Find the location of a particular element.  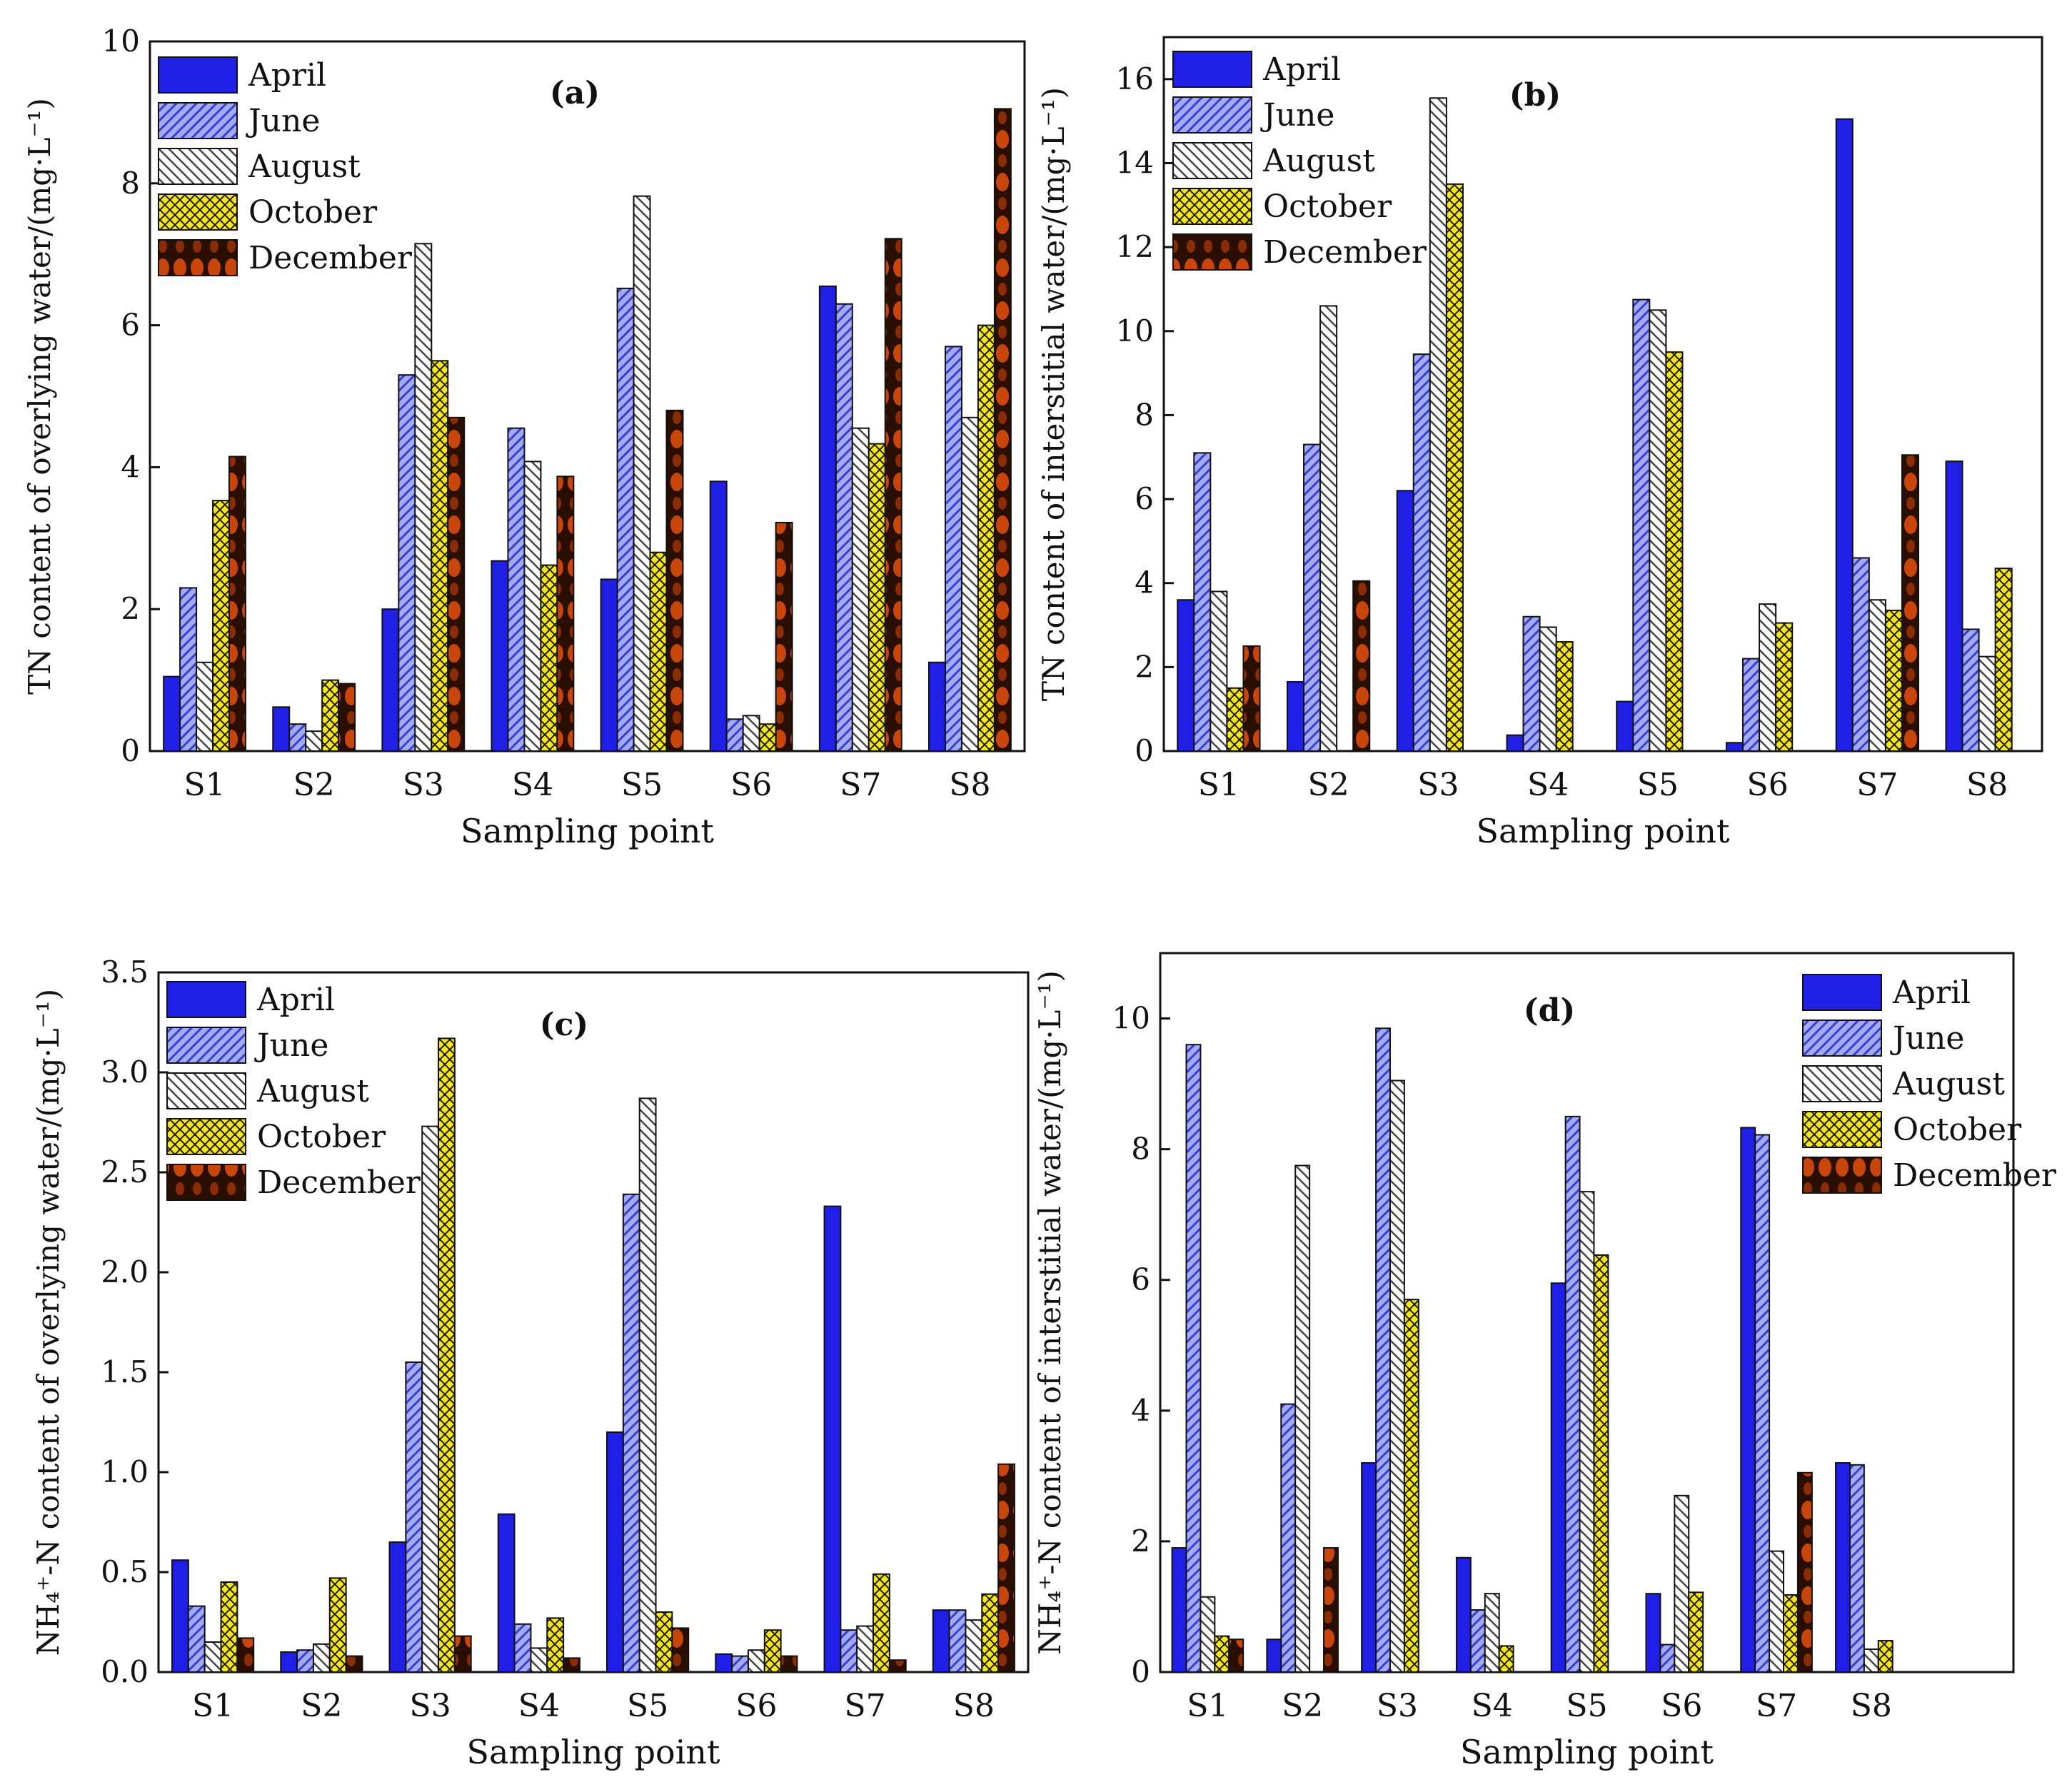

y-tick-label: 8 is located at coordinates (1144, 414).